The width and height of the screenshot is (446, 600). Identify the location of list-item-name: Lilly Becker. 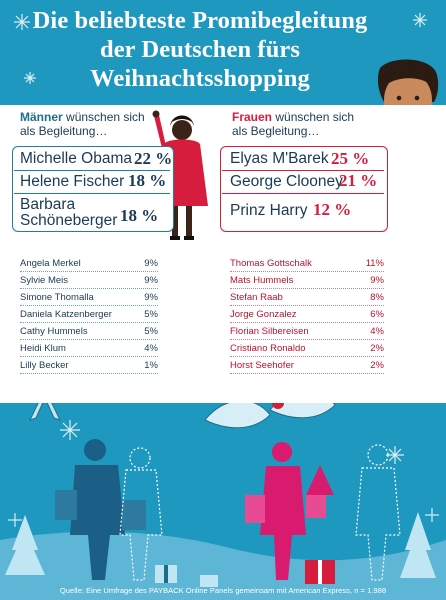
(44, 365).